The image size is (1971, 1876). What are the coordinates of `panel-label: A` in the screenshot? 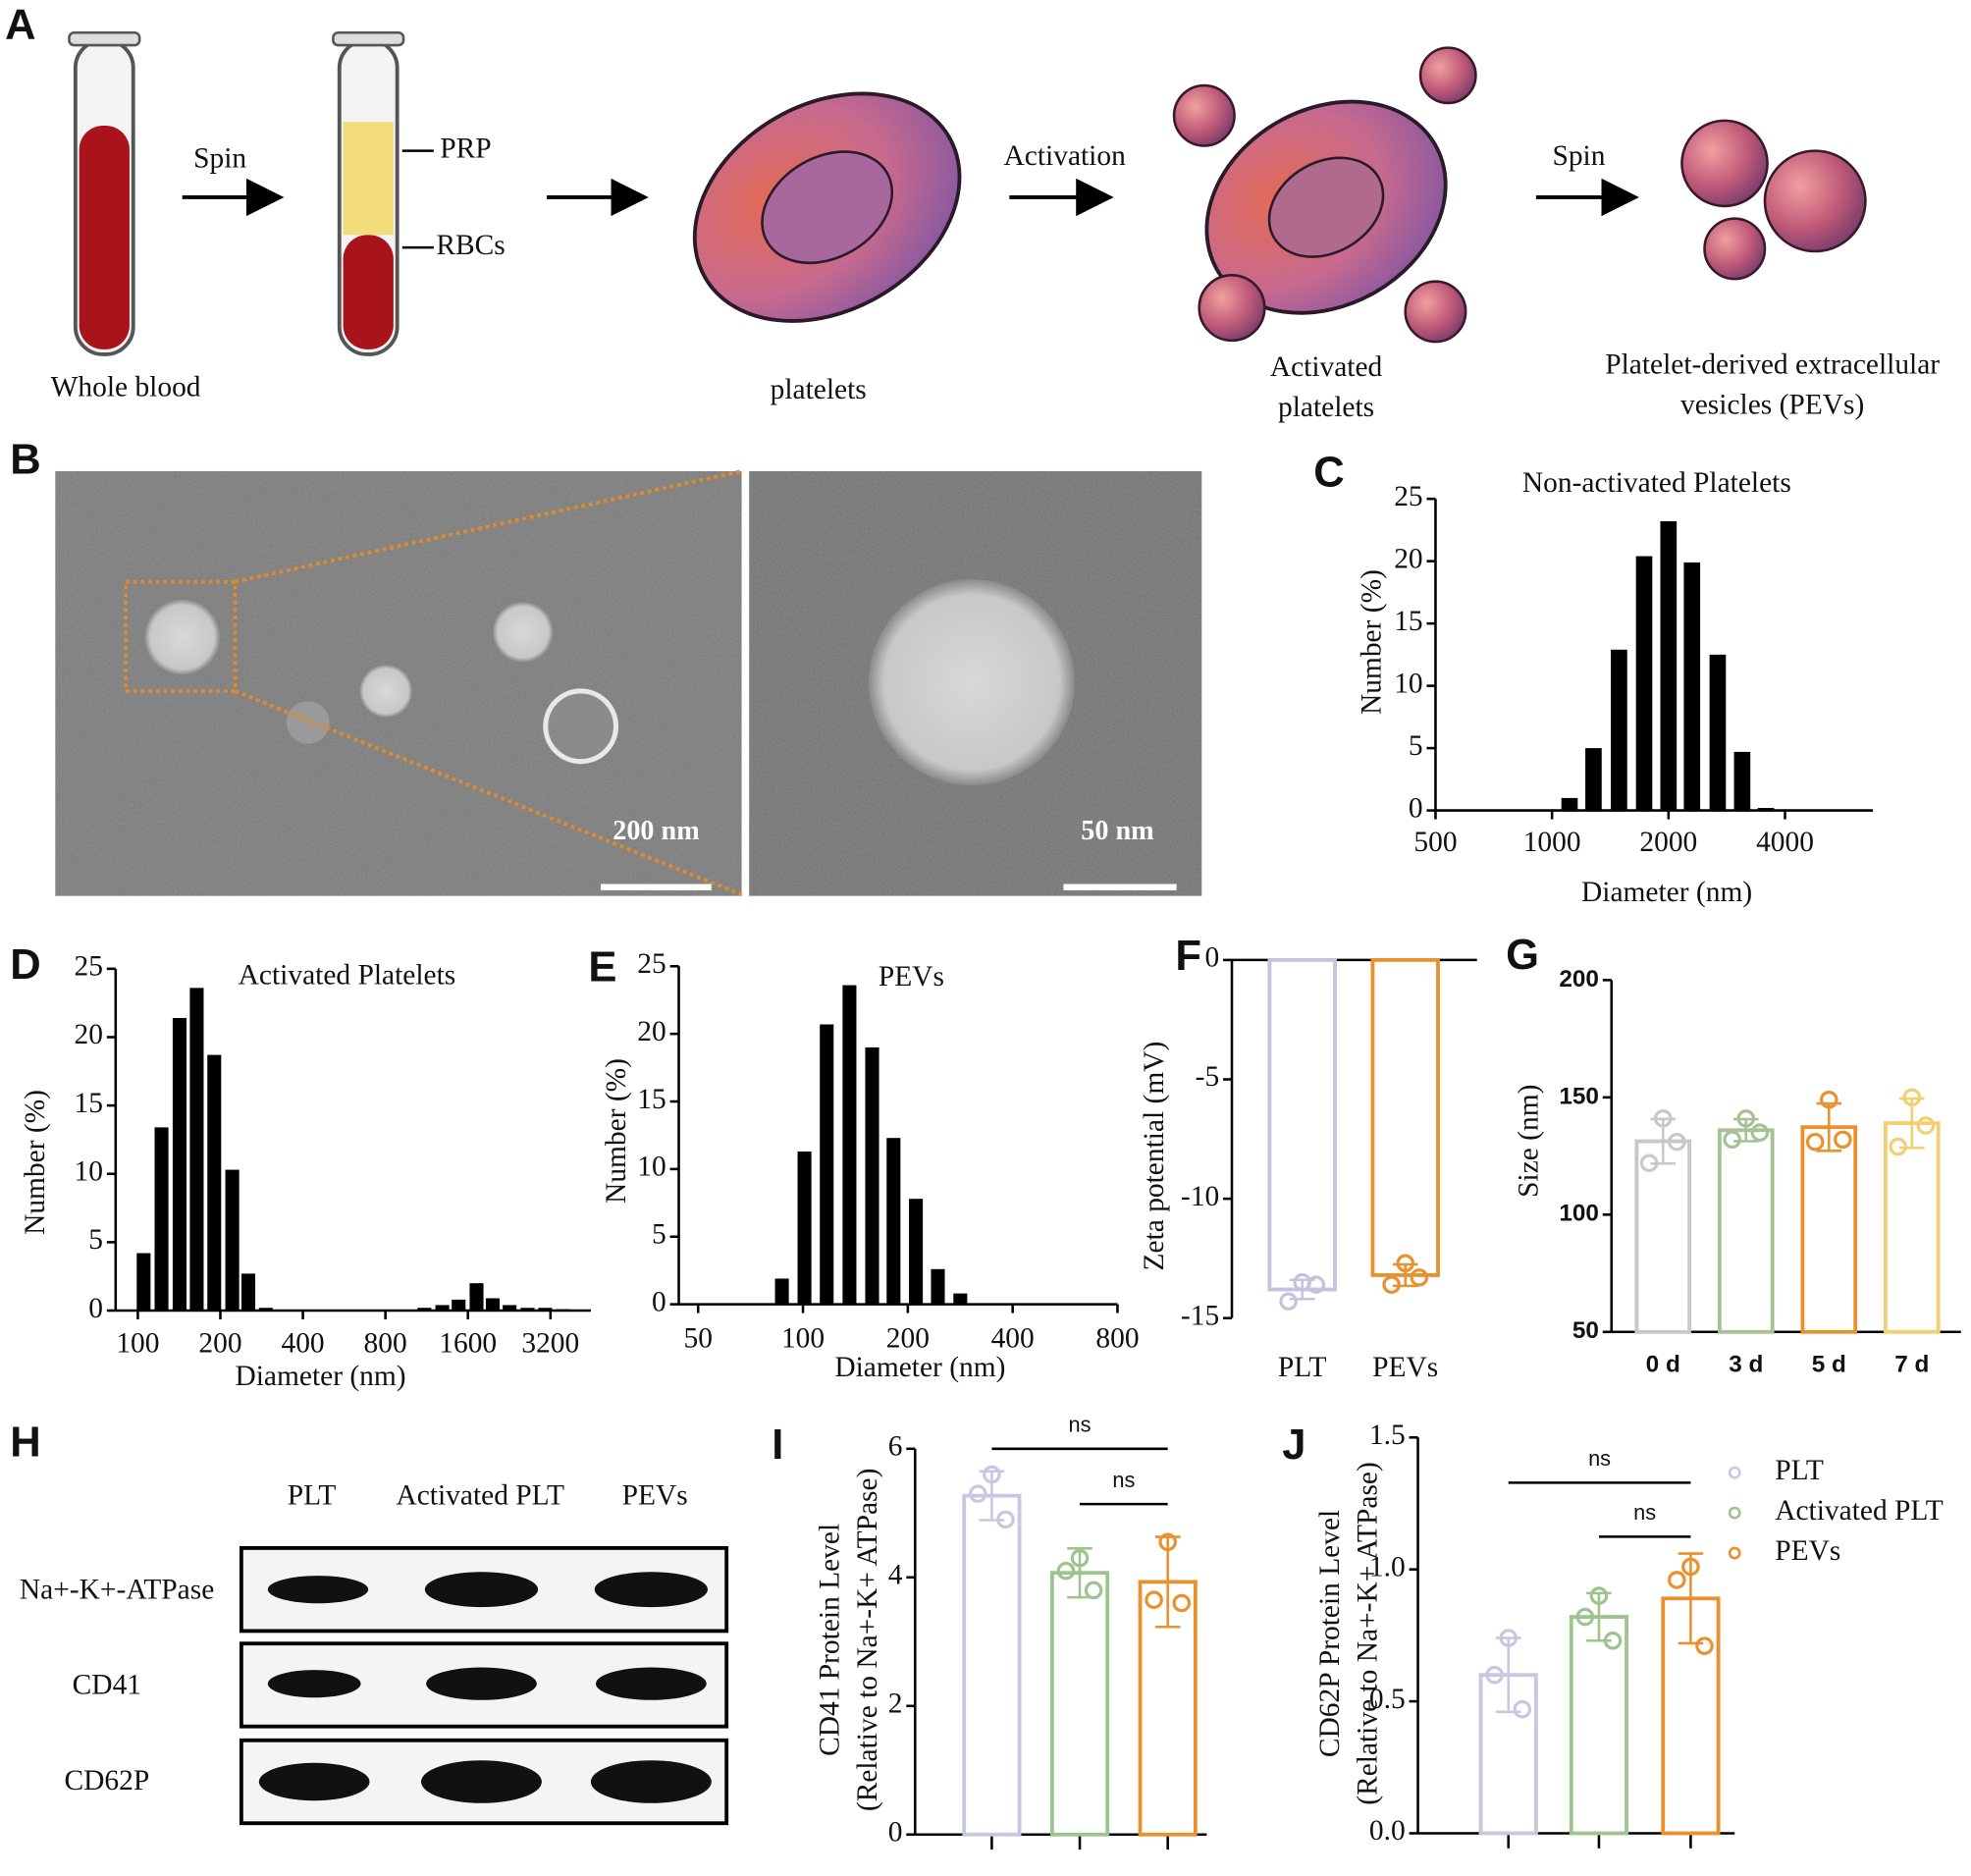 It's located at (20, 26).